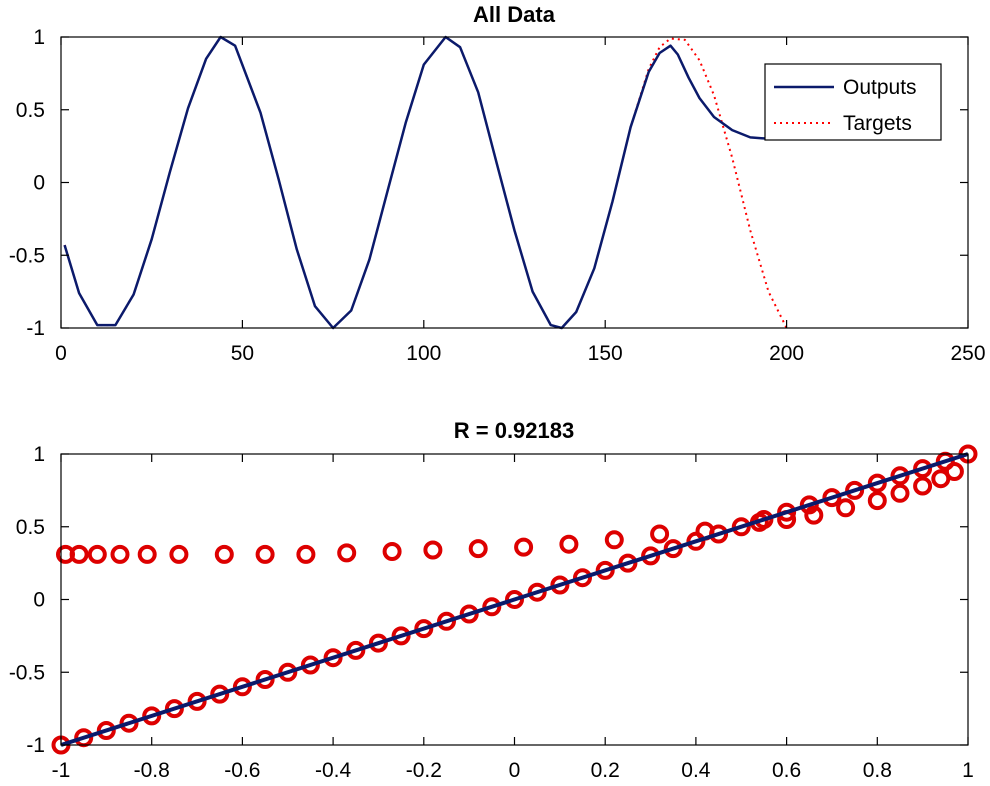 The width and height of the screenshot is (990, 786). Describe the element at coordinates (786, 770) in the screenshot. I see `x-tick-label: 0.6` at that location.